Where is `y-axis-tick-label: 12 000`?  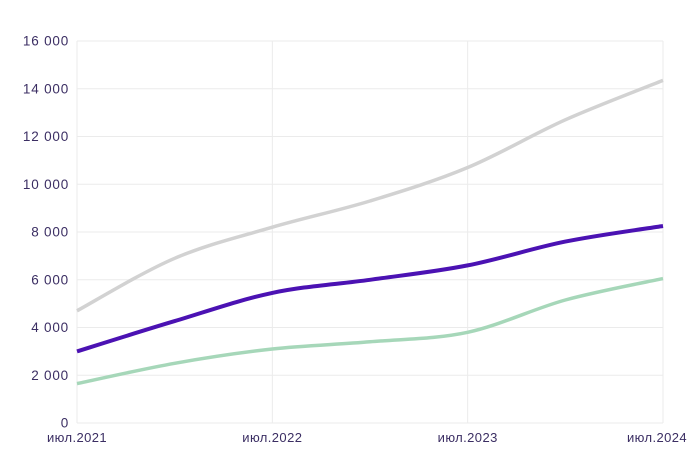 y-axis-tick-label: 12 000 is located at coordinates (46, 136).